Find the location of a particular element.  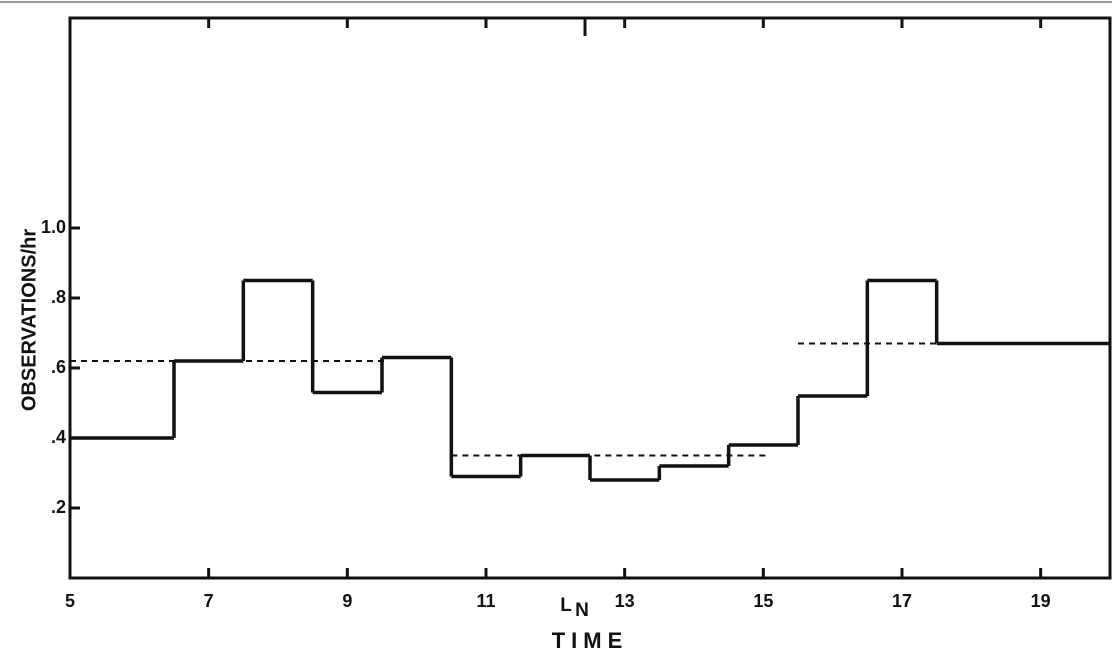

x-tick-label: 17 is located at coordinates (902, 601).